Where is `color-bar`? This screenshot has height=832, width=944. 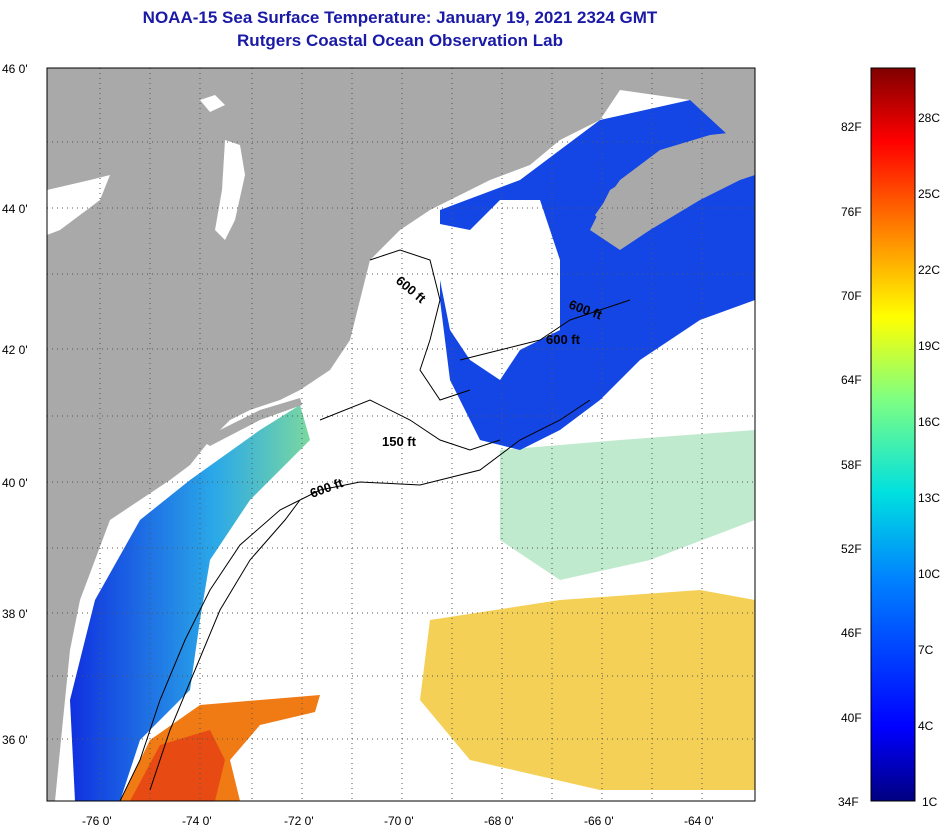 color-bar is located at coordinates (893, 434).